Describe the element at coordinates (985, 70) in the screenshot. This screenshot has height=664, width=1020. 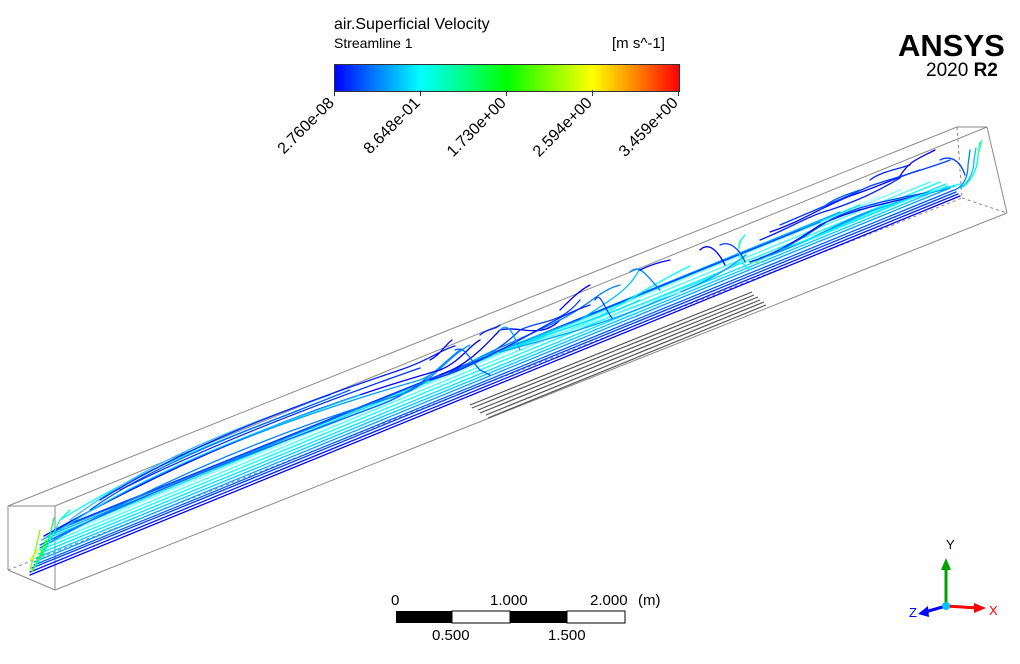
I see `version-release: R2` at that location.